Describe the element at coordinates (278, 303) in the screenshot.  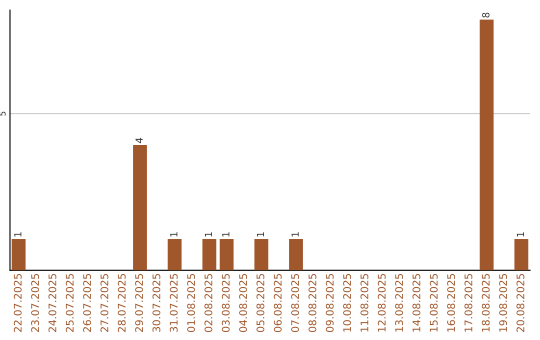
I see `x-tick-label: 06.08.2025` at that location.